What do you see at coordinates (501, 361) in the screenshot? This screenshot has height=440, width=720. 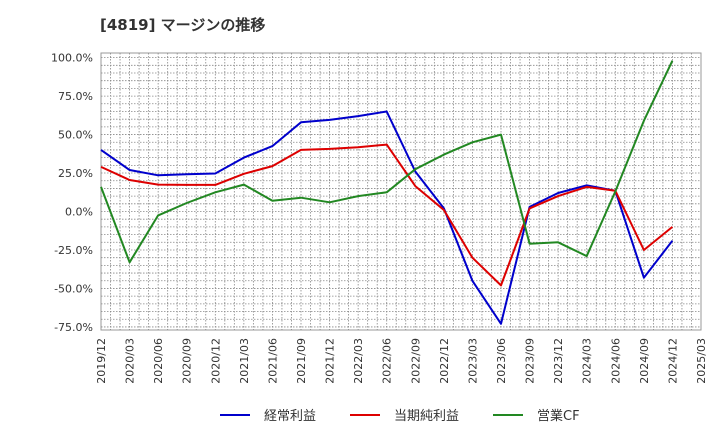 I see `x-tick-label: 2023/06` at bounding box center [501, 361].